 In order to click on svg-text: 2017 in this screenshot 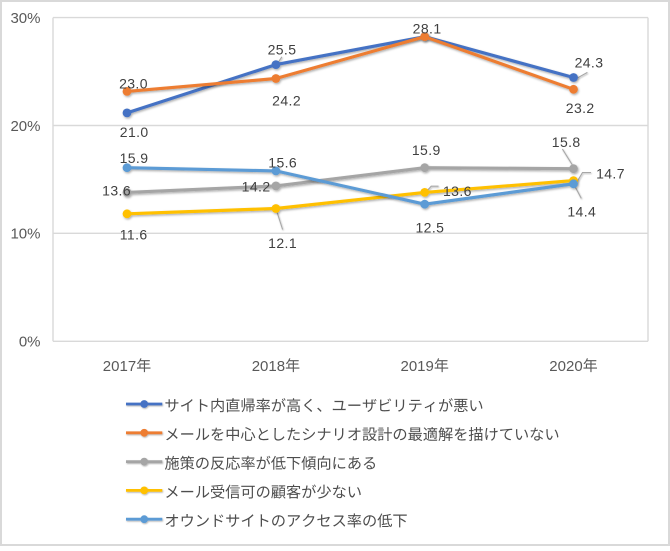, I will do `click(119, 366)`.